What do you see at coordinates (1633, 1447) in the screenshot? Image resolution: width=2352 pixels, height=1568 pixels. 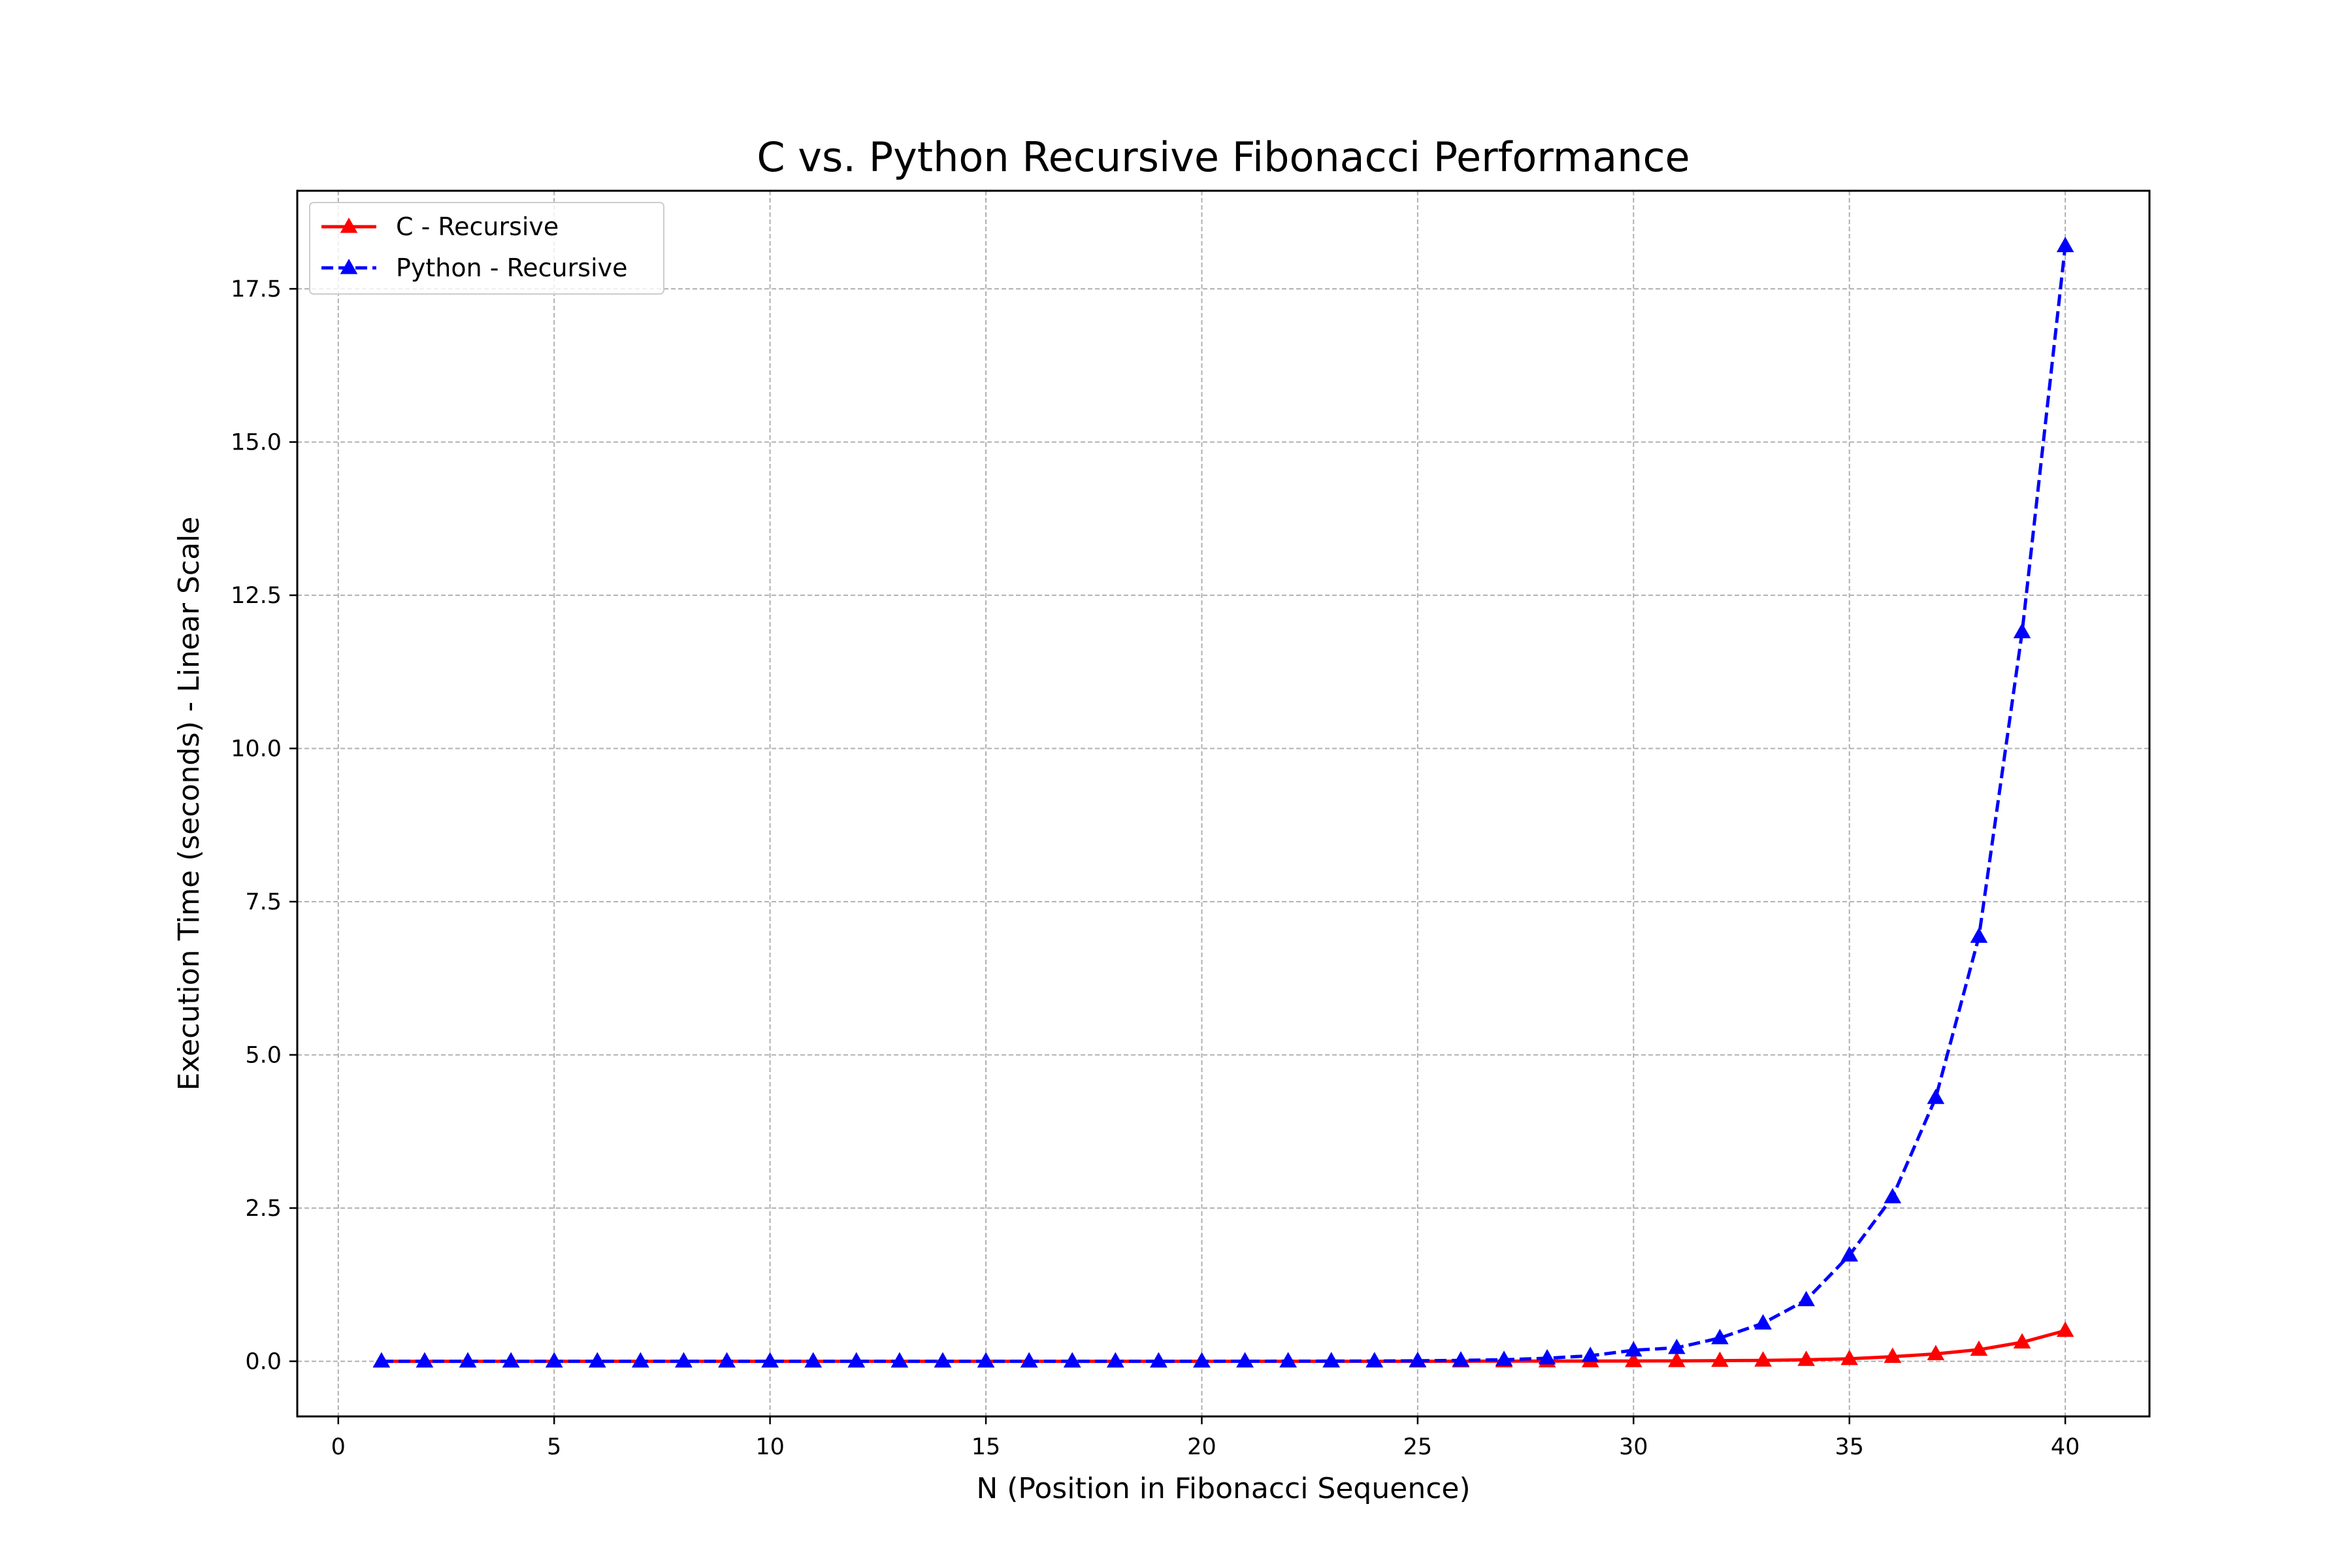 I see `x-tick-label: 30` at bounding box center [1633, 1447].